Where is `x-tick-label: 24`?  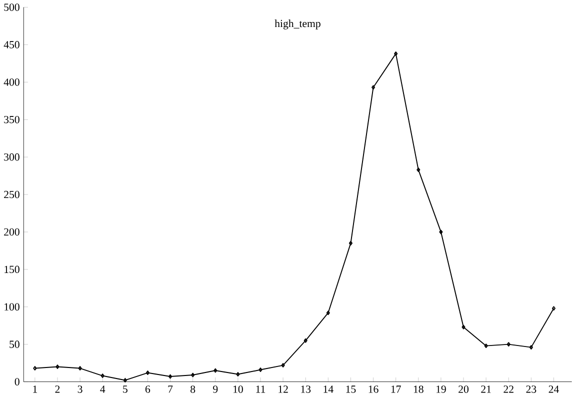 x-tick-label: 24 is located at coordinates (553, 389).